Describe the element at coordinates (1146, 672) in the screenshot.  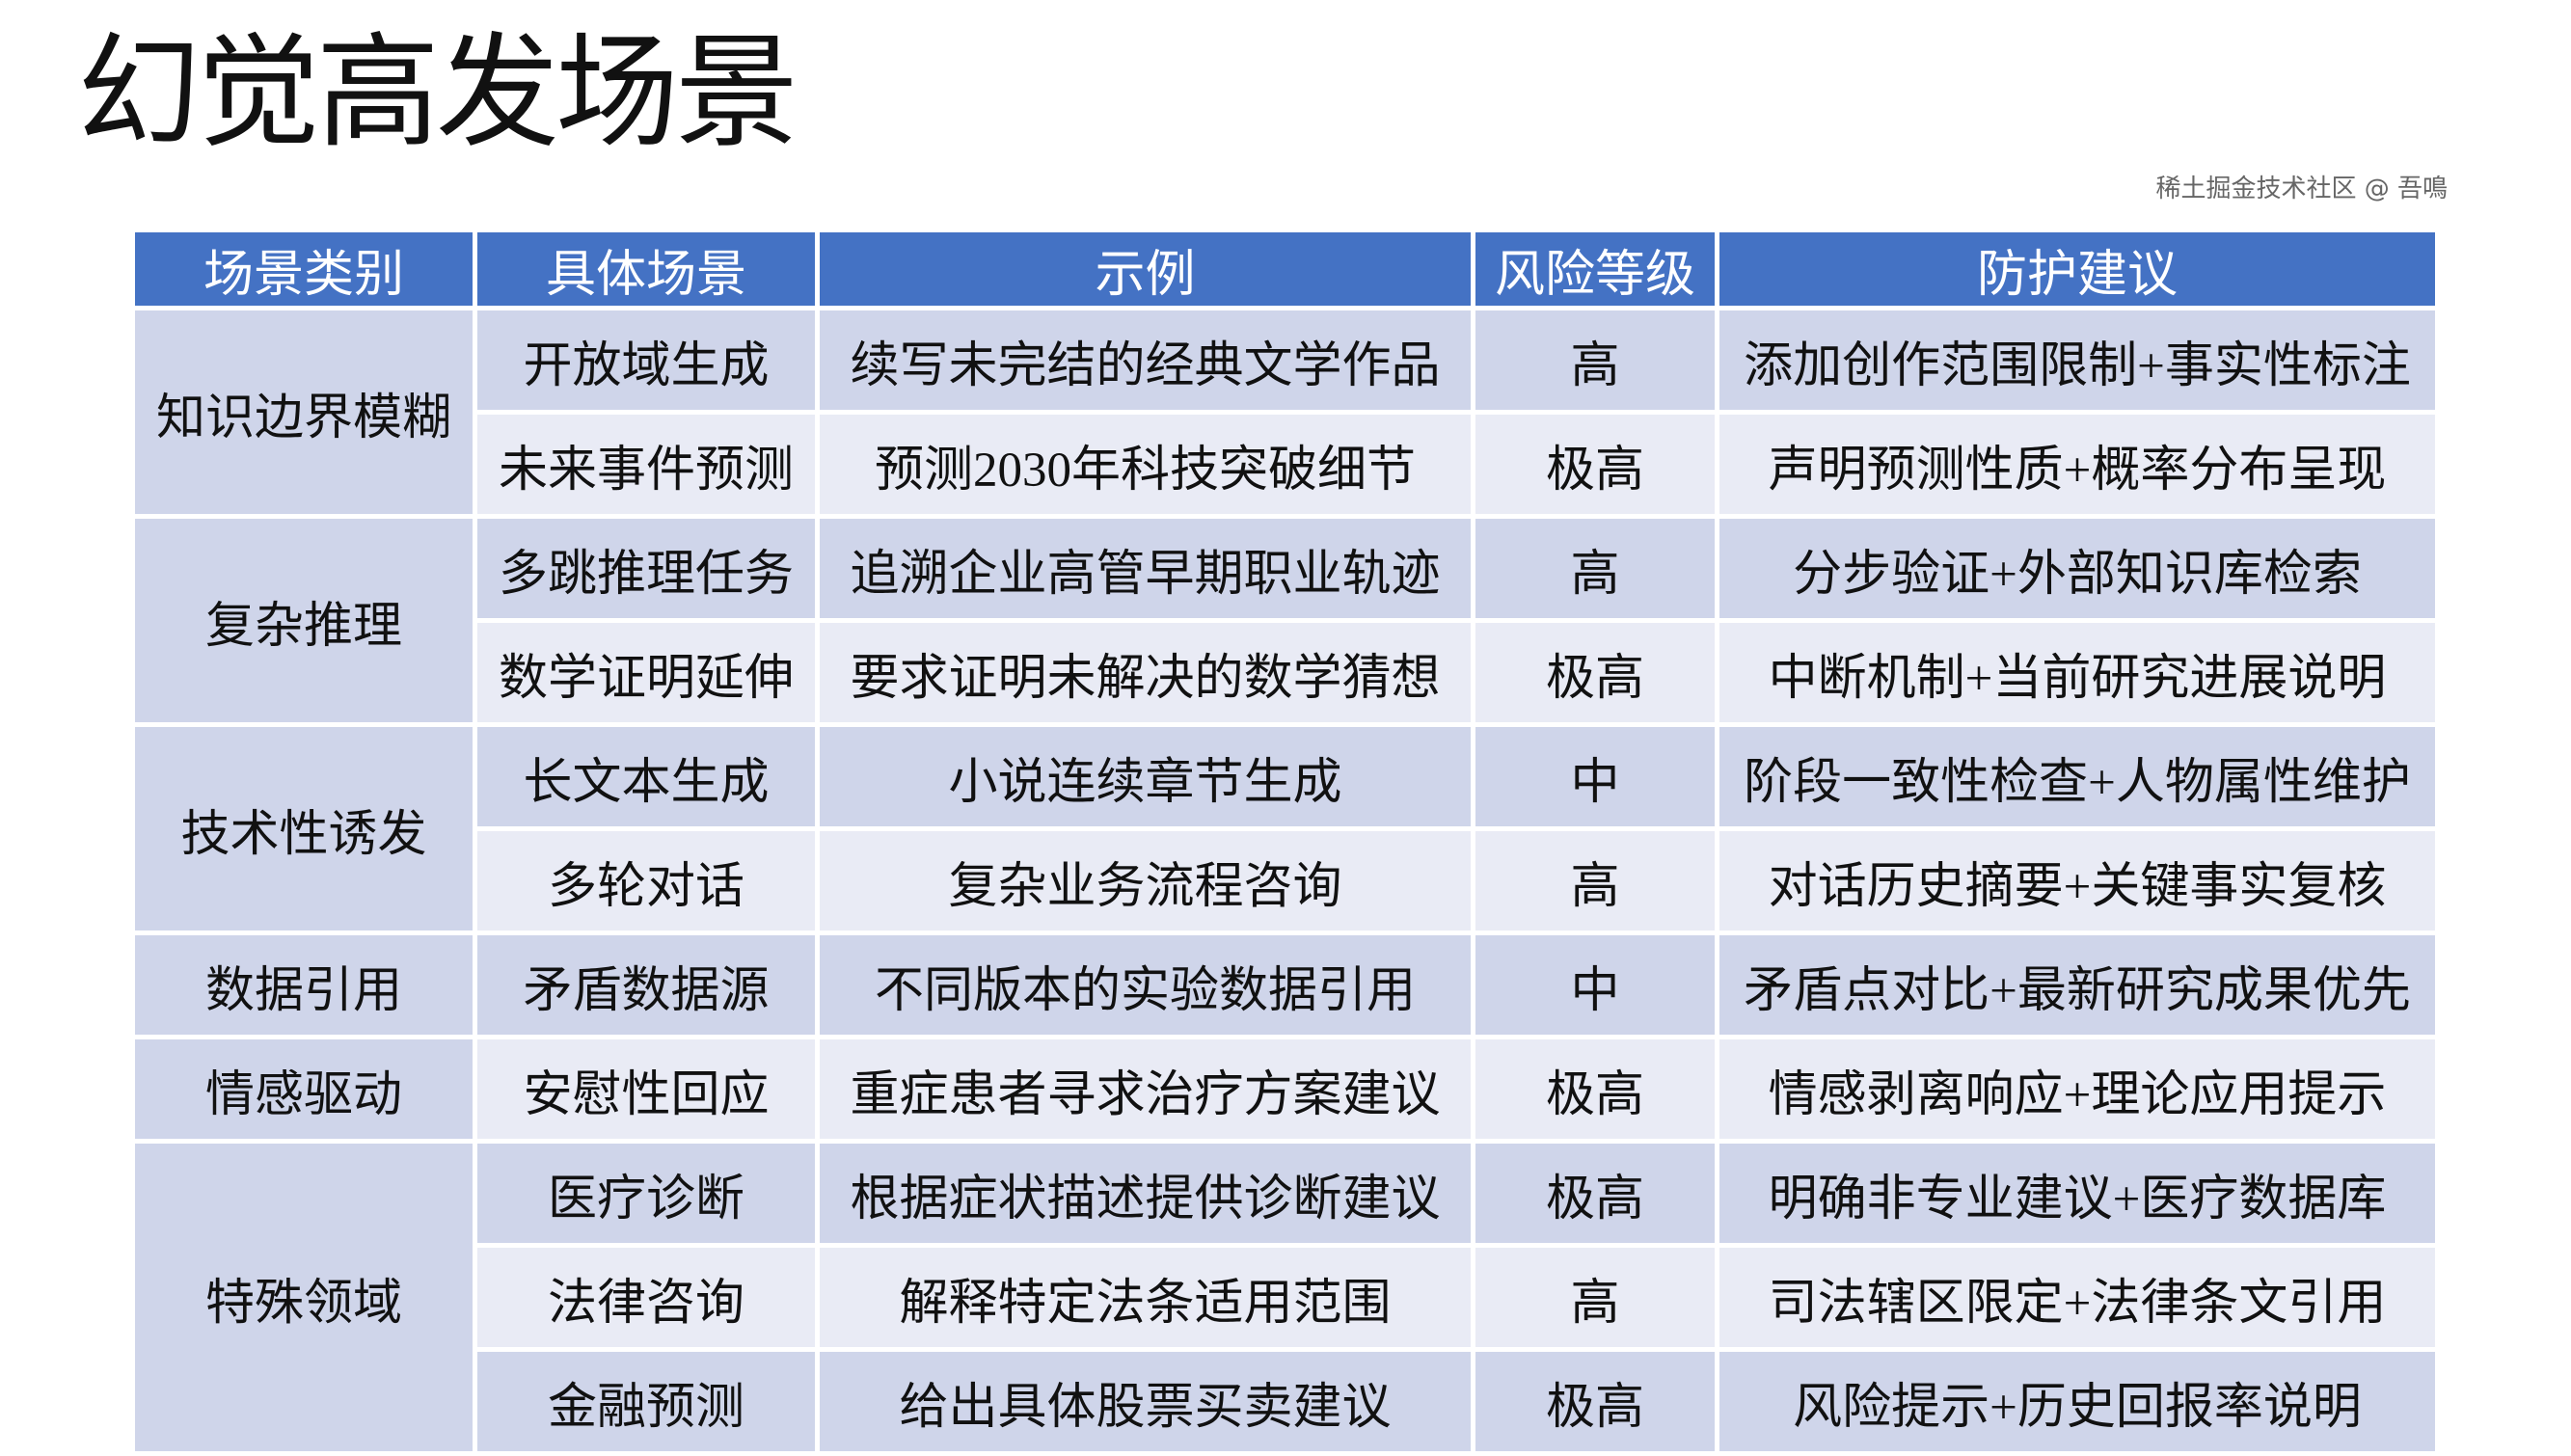
I see `example-cell: 要求证明未解决的数学猜想` at that location.